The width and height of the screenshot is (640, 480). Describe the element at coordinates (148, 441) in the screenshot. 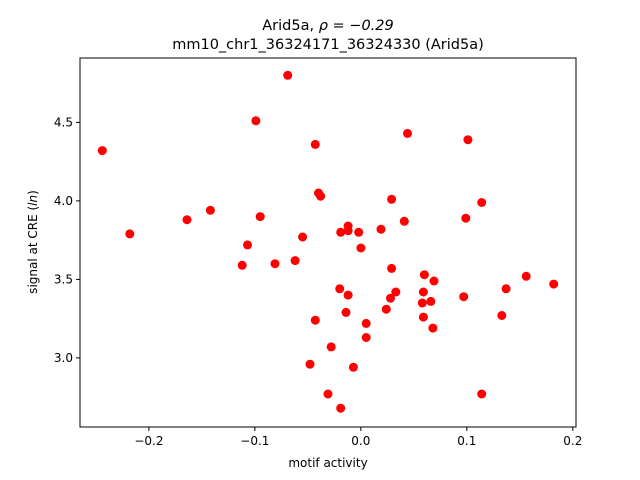

I see `x-tick-label-0: −0.2` at that location.